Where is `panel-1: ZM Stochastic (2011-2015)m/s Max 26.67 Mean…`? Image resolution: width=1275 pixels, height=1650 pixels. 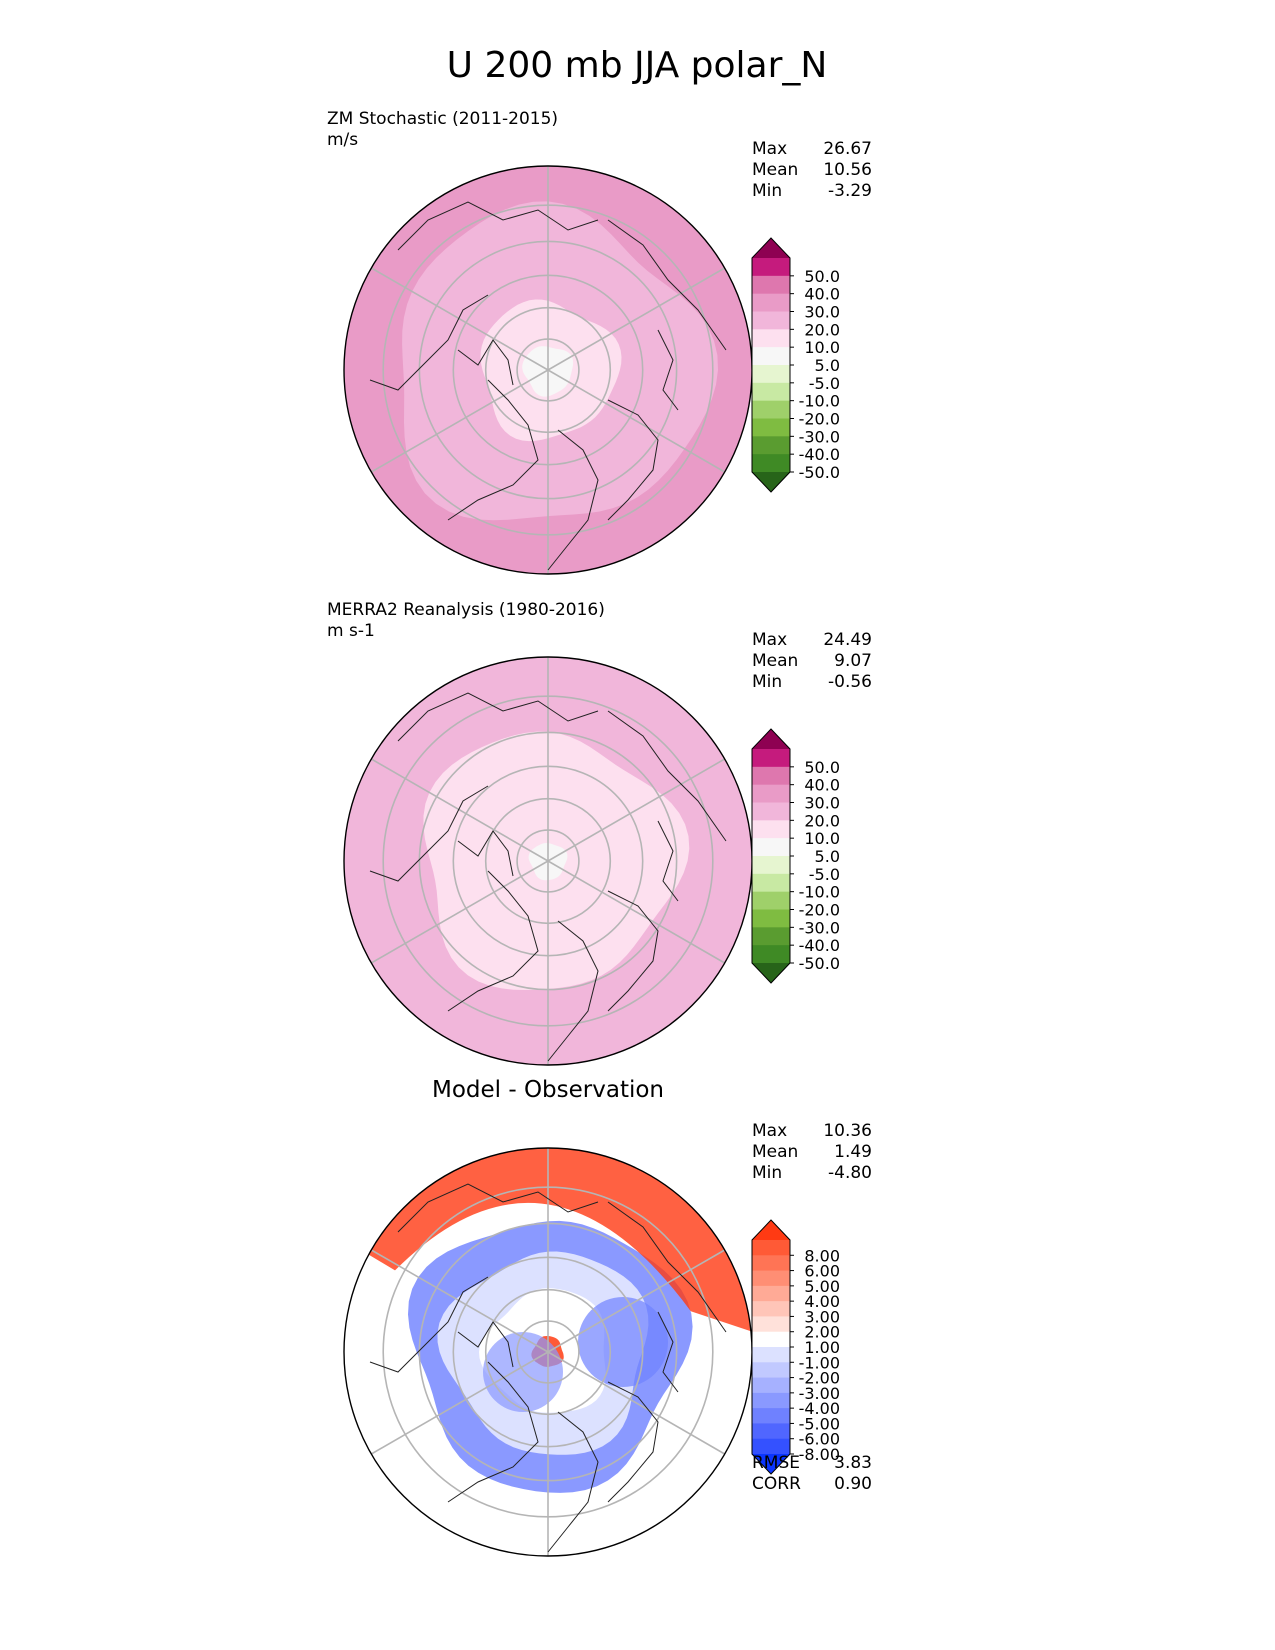
panel-1: ZM Stochastic (2011-2015)m/s Max 26.67 Mean… is located at coordinates (599, 342).